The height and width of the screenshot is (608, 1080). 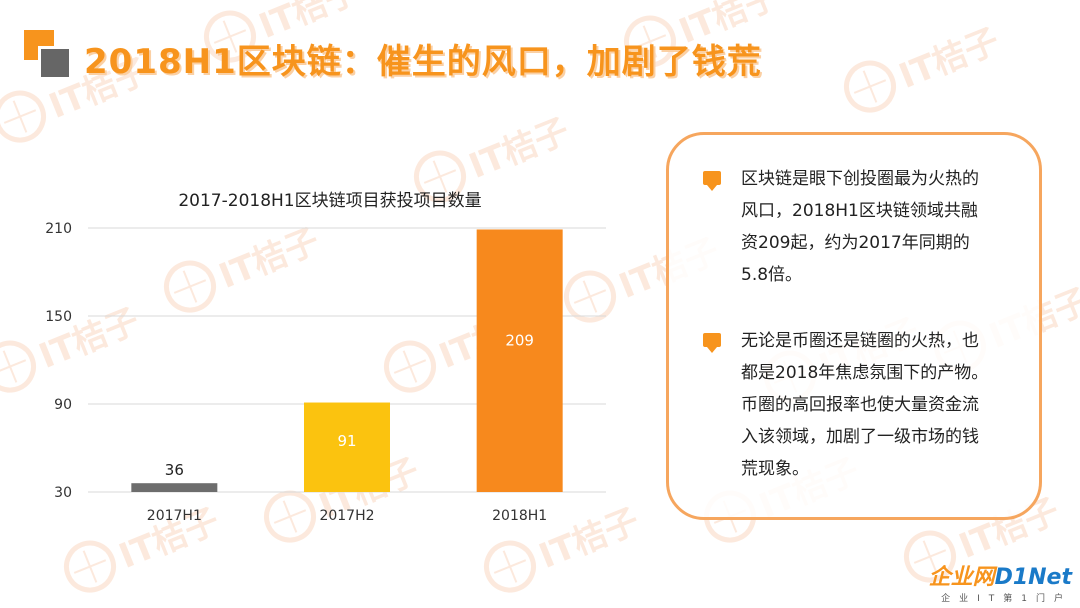 I want to click on y-tick-label: 30, so click(x=63, y=493).